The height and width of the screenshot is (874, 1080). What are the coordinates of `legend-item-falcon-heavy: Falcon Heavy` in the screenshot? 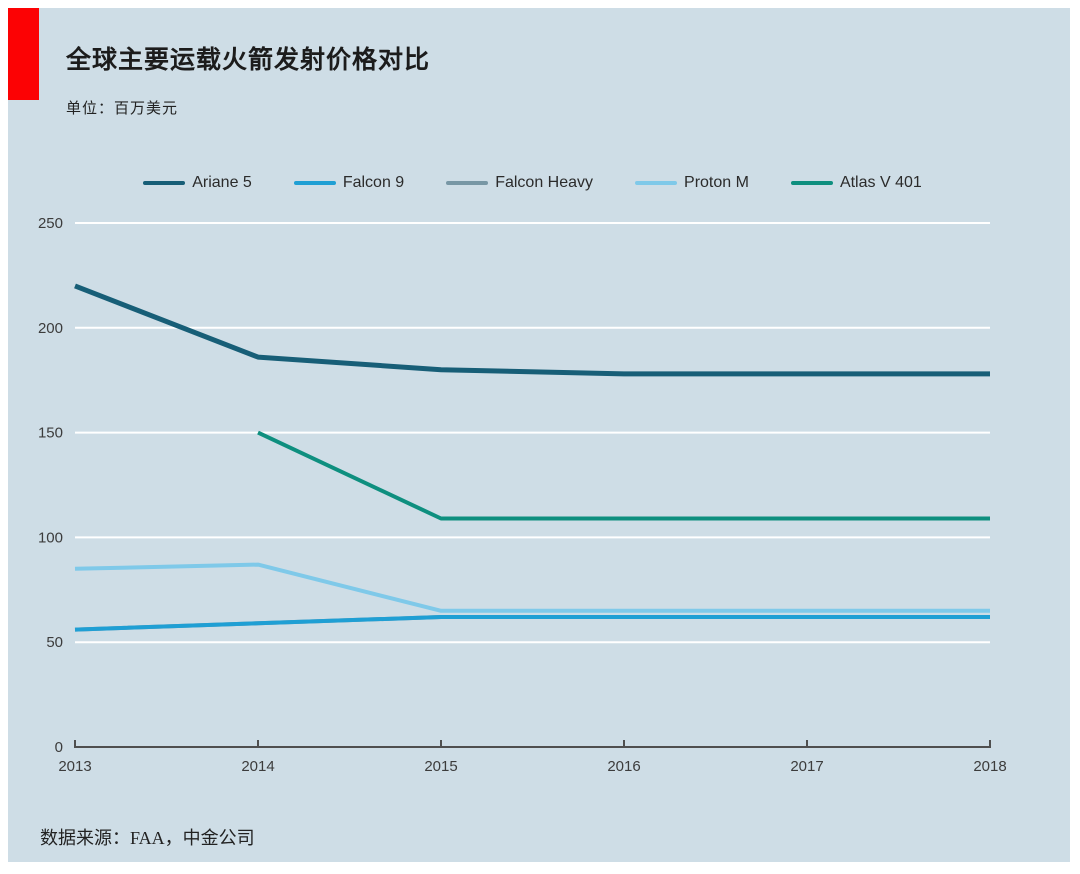 It's located at (519, 183).